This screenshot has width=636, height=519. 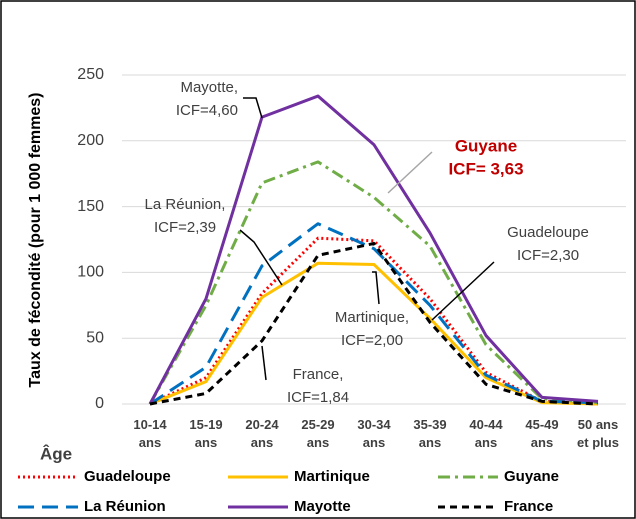 I want to click on annotation: ICF=2,30, so click(x=548, y=255).